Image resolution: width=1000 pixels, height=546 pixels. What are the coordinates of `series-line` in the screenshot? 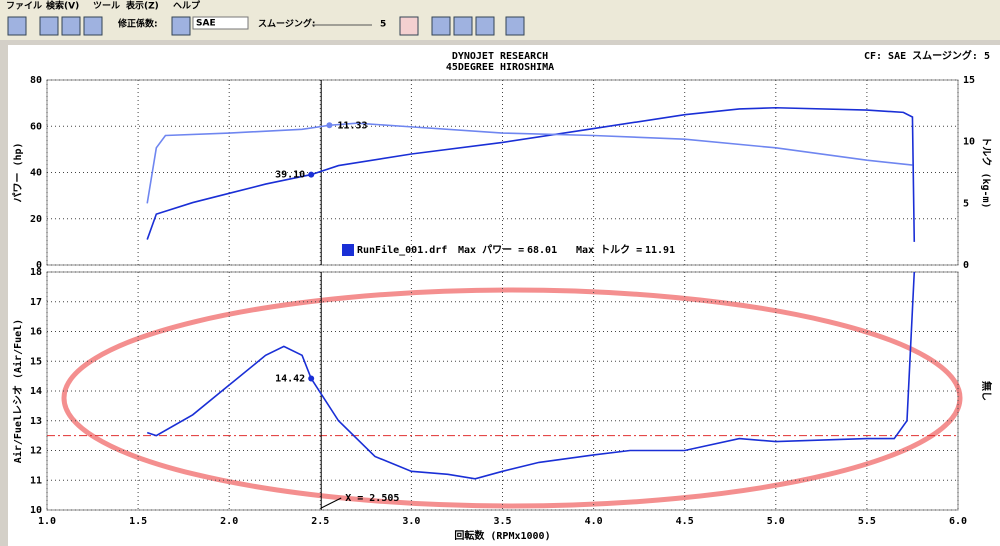 It's located at (529, 163).